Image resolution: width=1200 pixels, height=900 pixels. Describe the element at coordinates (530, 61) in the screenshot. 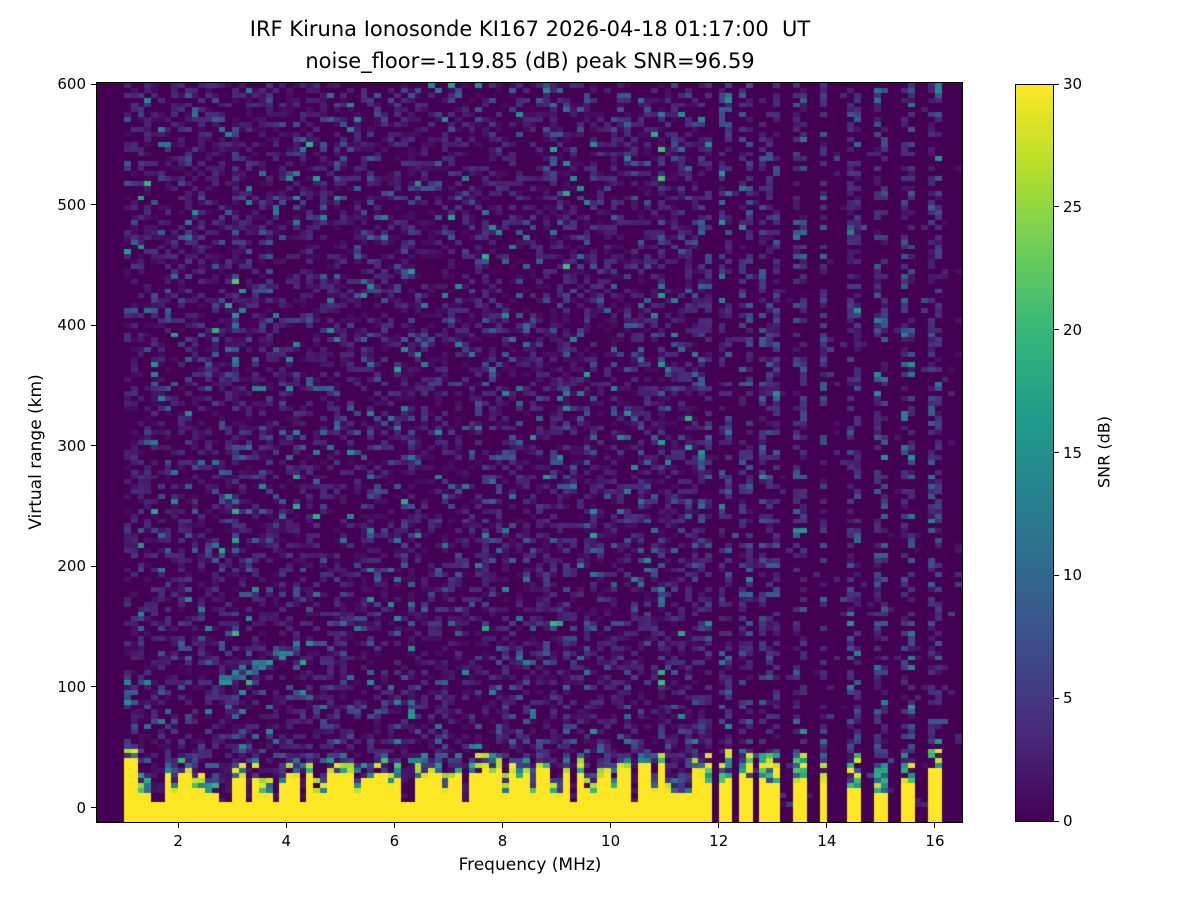

I see `chart-subtitle: noise_floor=-119.85 (dB) peak SNR=96.59` at that location.